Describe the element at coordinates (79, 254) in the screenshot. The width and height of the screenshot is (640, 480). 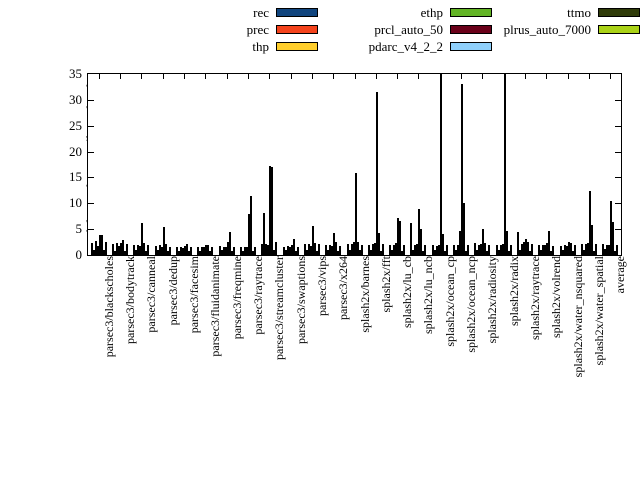
I see `y-tick-label: 0` at that location.